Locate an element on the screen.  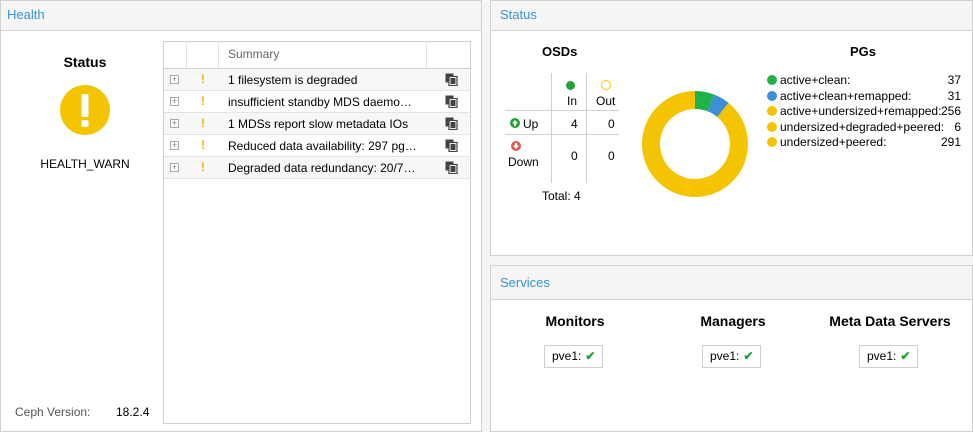
monitors-heading: Monitors is located at coordinates (575, 321).